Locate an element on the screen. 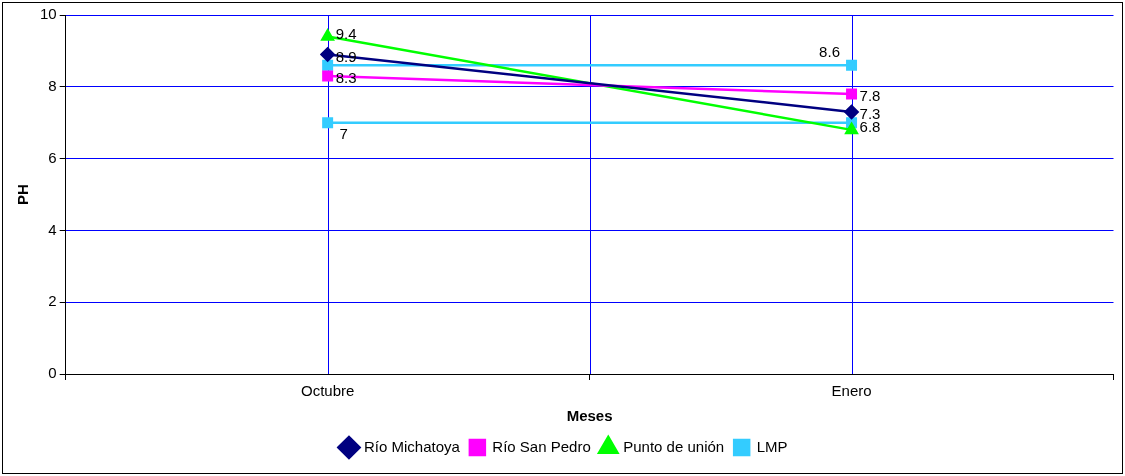  x-tick-label: Enero is located at coordinates (851, 391).